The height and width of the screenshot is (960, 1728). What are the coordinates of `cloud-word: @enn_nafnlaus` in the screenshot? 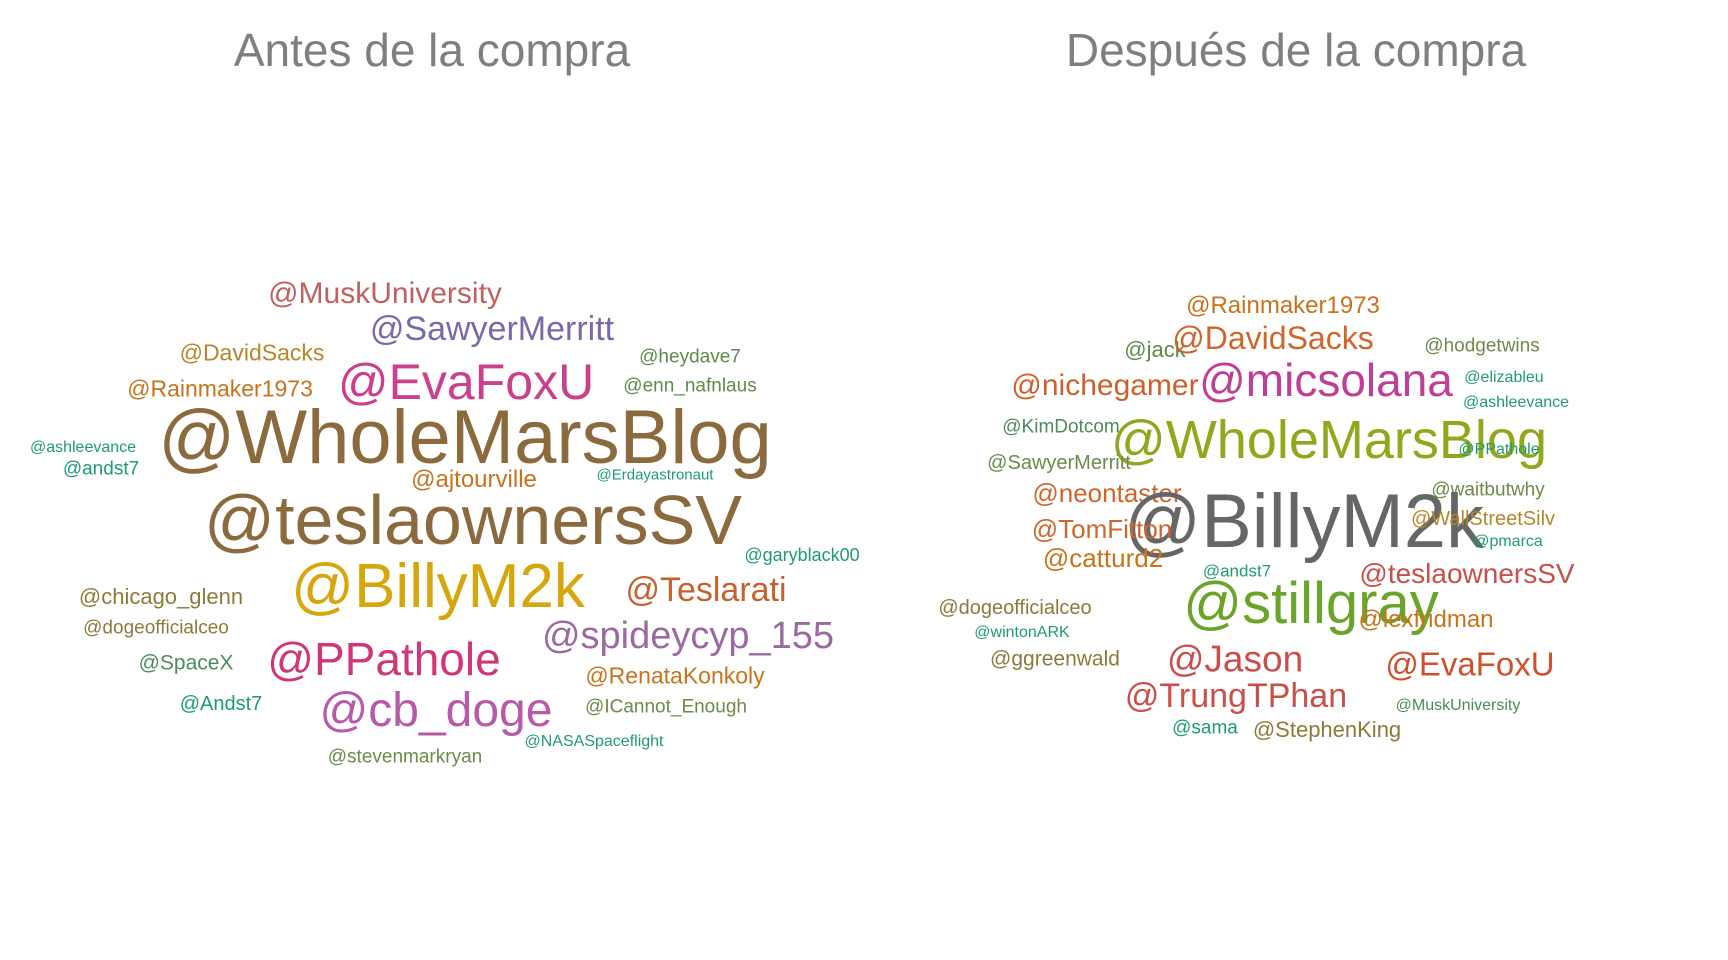 It's located at (690, 386).